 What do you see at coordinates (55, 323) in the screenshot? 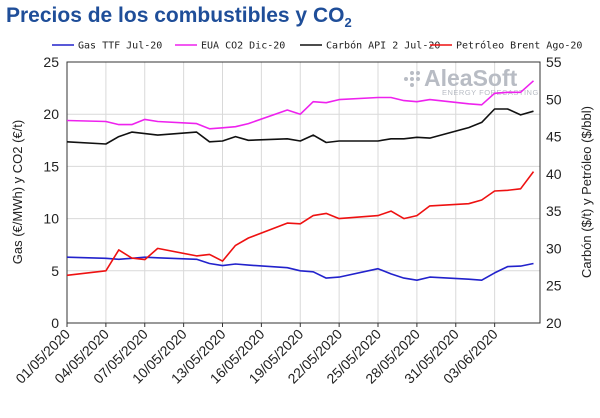
I see `y-left-tick-label: 0` at bounding box center [55, 323].